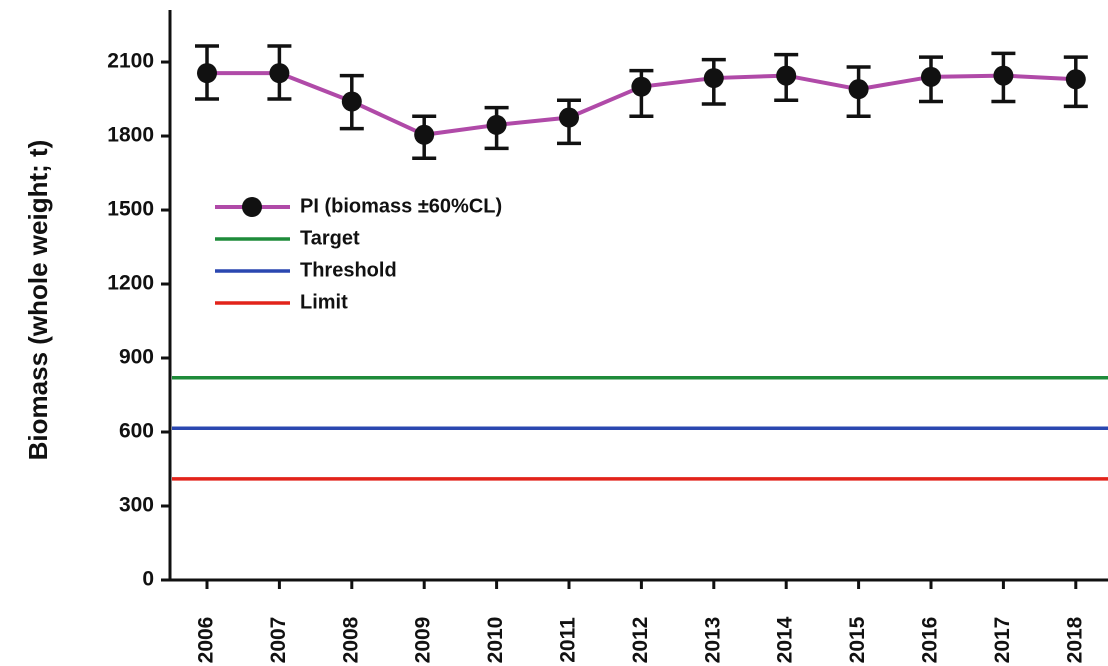 The height and width of the screenshot is (666, 1108). Describe the element at coordinates (1002, 640) in the screenshot. I see `x-tick-label: 2017` at that location.